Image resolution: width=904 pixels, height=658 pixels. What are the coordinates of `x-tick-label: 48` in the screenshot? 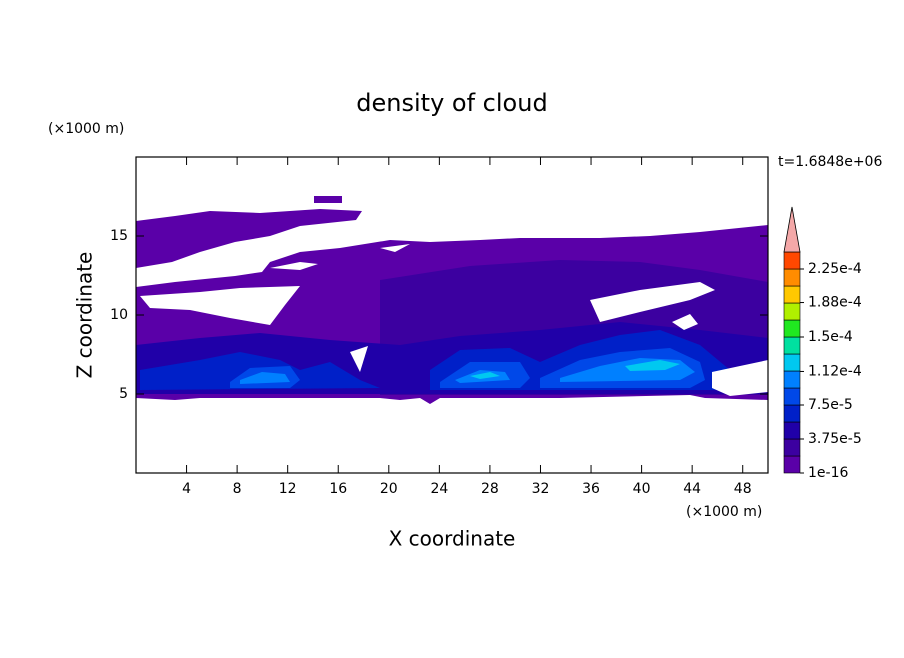 It's located at (743, 489).